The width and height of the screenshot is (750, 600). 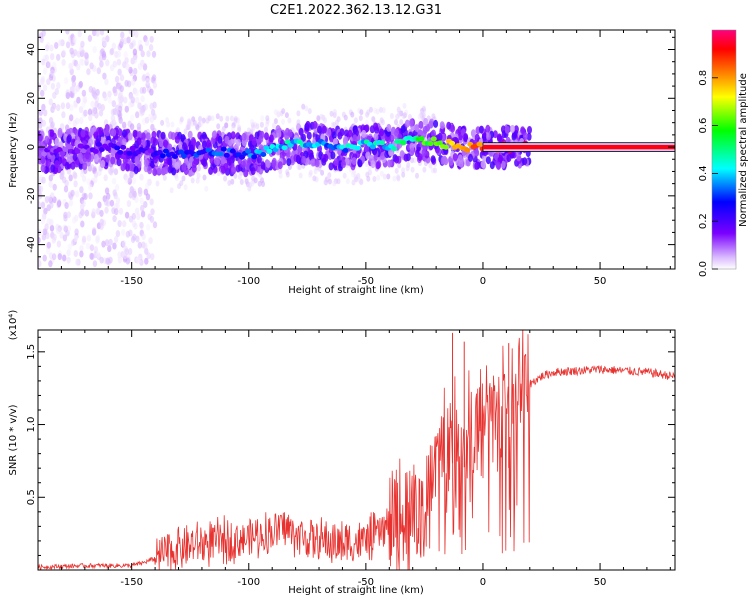 What do you see at coordinates (708, 173) in the screenshot?
I see `colorbar-ticks: 0.0 0.2 0.4 0.6 0.8` at bounding box center [708, 173].